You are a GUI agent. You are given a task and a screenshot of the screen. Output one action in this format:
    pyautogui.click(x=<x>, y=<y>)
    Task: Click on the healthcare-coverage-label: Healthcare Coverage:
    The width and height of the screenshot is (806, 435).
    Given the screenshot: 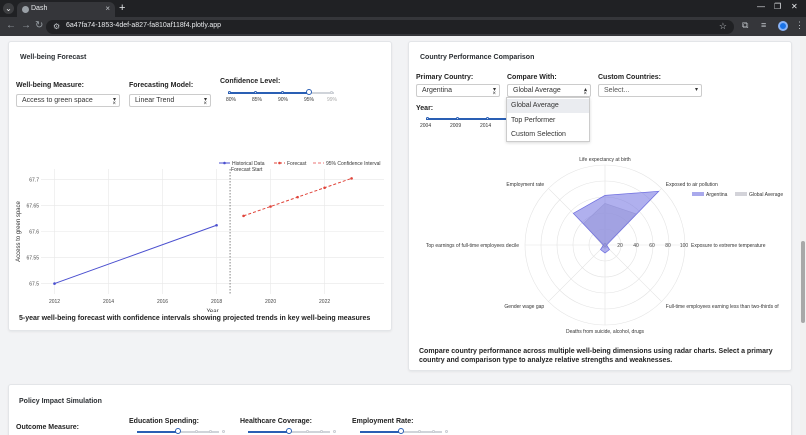 What is the action you would take?
    pyautogui.click(x=276, y=421)
    